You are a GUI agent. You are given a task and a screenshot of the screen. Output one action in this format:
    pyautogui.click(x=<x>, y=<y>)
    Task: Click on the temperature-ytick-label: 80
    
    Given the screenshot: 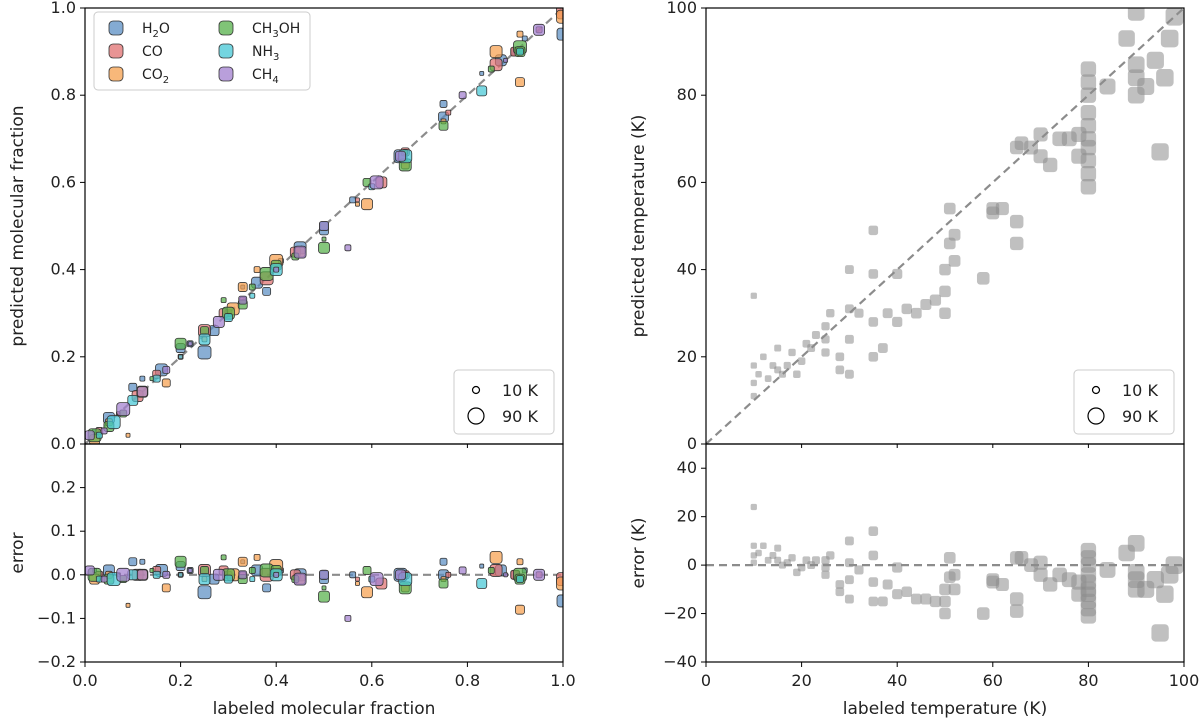 What is the action you would take?
    pyautogui.click(x=687, y=94)
    